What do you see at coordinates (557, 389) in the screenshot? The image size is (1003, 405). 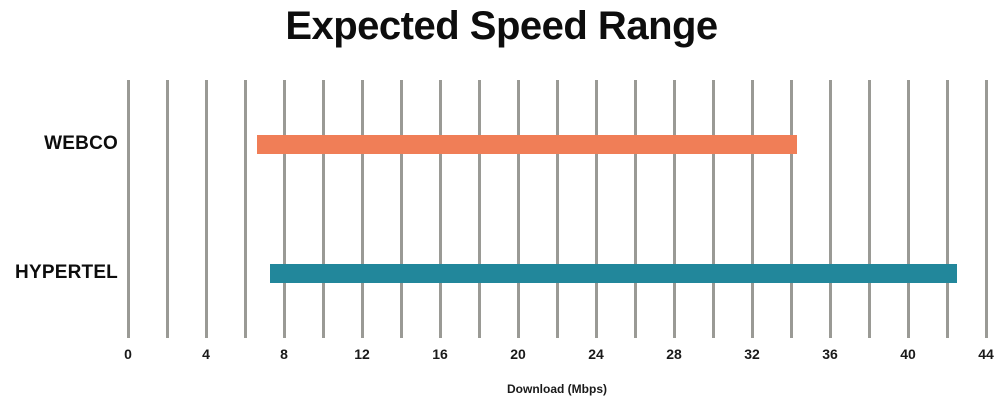 I see `x-axis-title: Download (Mbps)` at bounding box center [557, 389].